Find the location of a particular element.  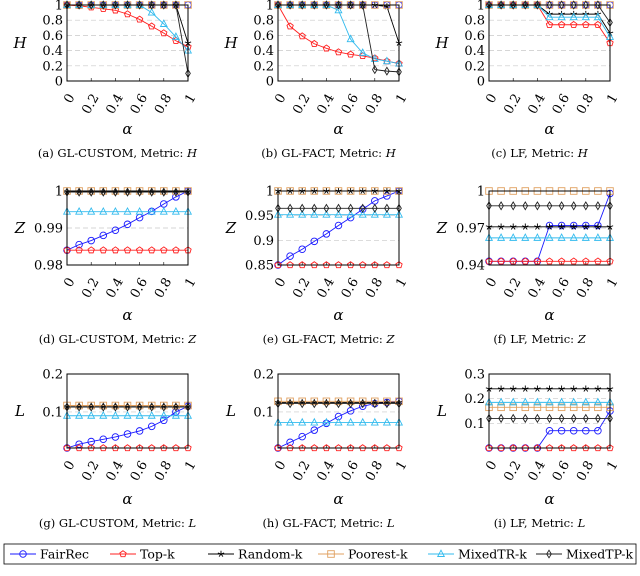

subplot-caption: (d) GL-CUSTOM, Metric: Z is located at coordinates (118, 339).